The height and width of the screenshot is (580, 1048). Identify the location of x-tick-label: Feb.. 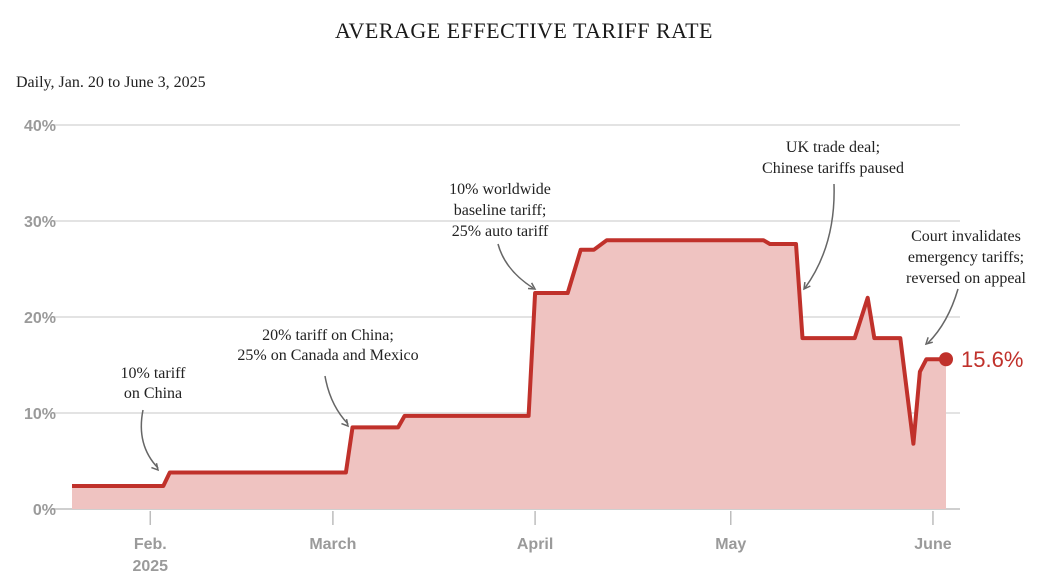
(150, 544).